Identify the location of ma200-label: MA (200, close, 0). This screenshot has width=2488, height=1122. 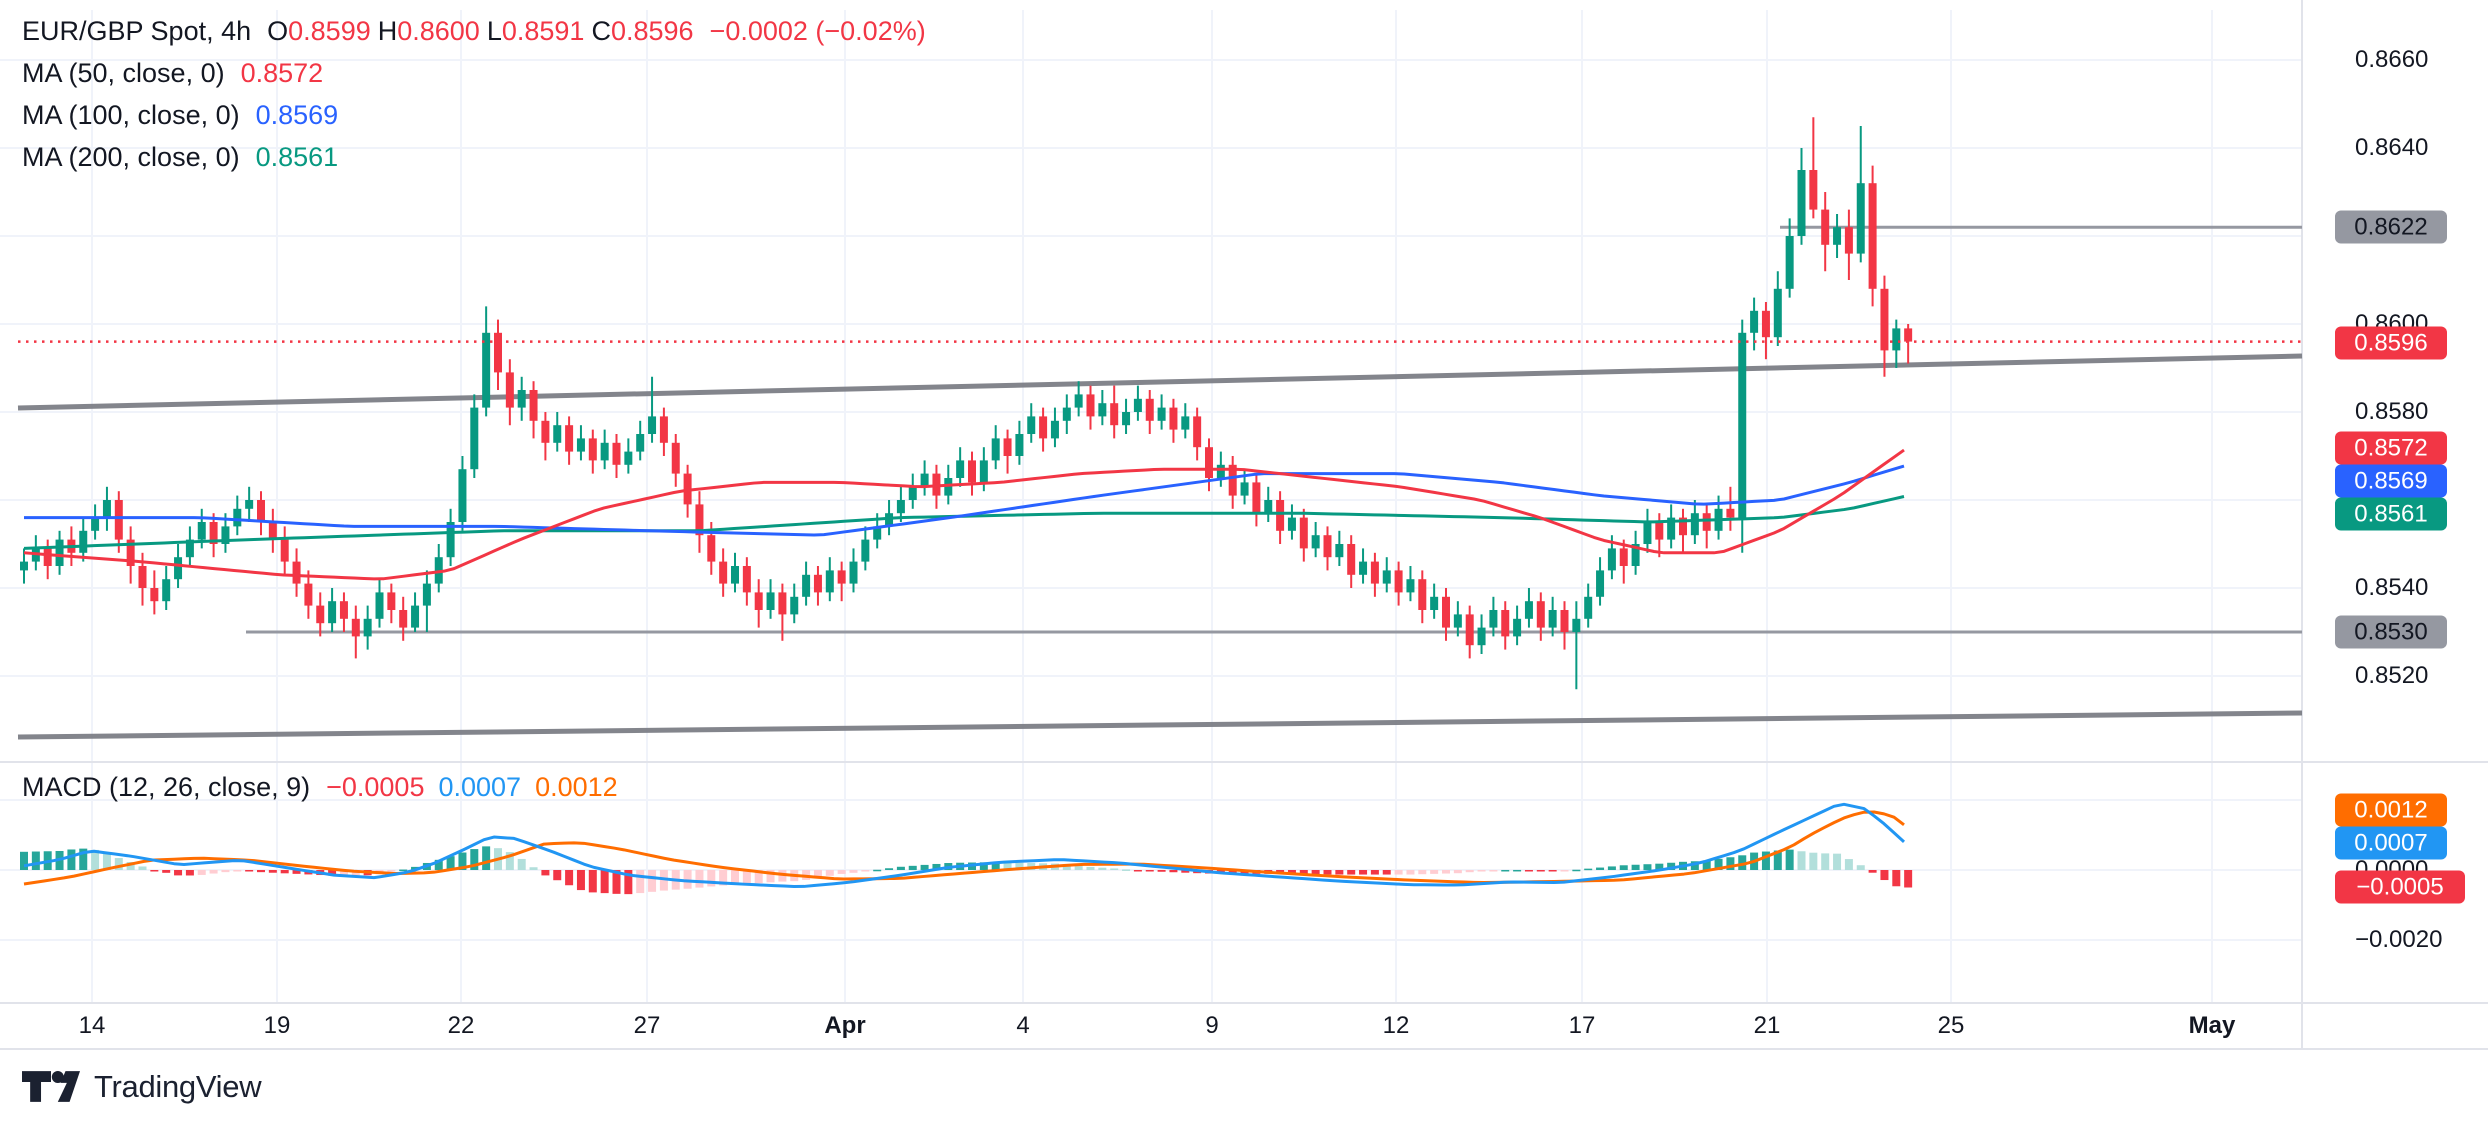
(131, 157).